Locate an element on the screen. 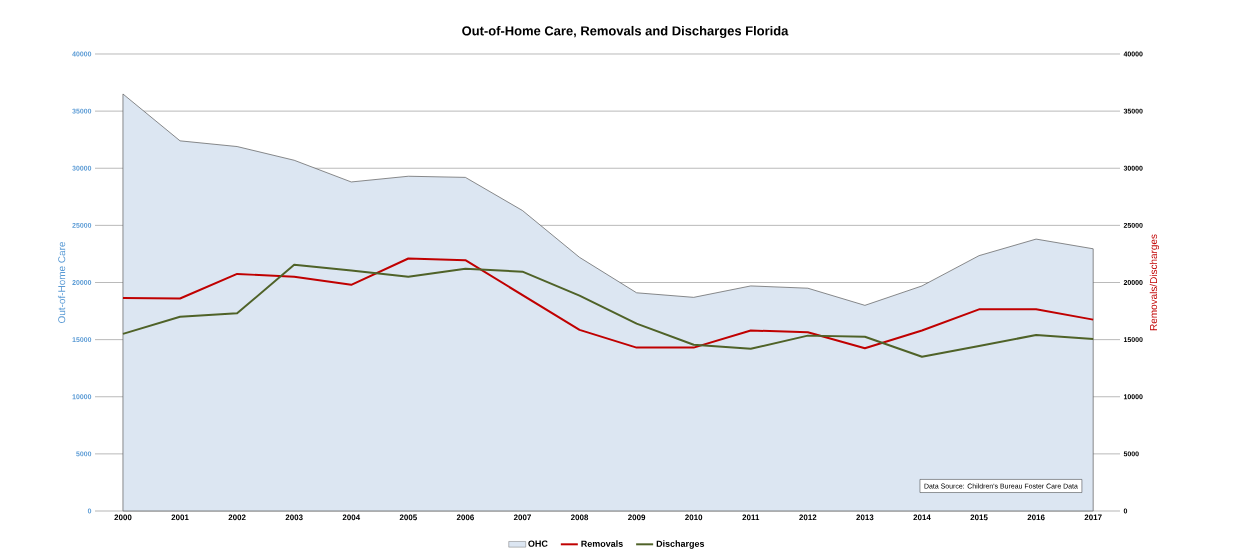 This screenshot has width=1250, height=559. legend-label: Removals is located at coordinates (602, 543).